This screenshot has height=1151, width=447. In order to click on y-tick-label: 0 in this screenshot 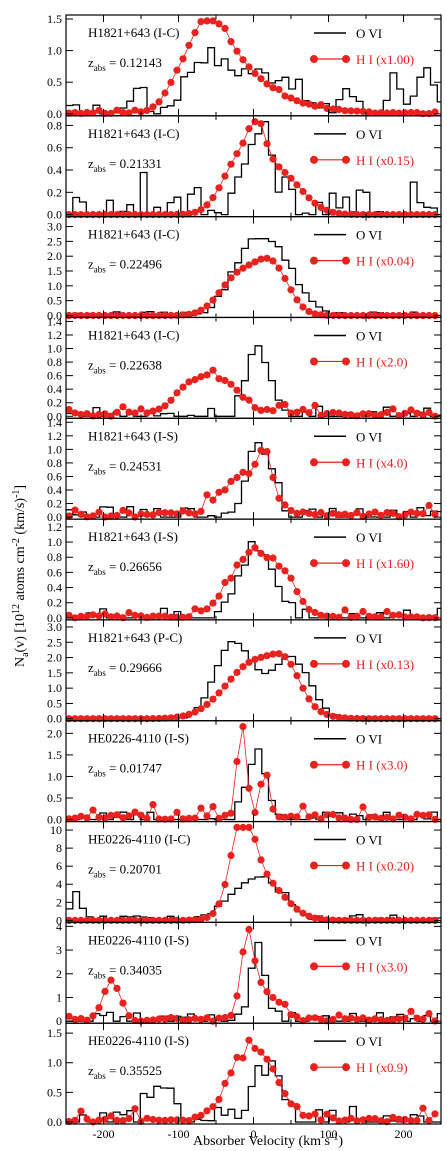, I will do `click(59, 1021)`.